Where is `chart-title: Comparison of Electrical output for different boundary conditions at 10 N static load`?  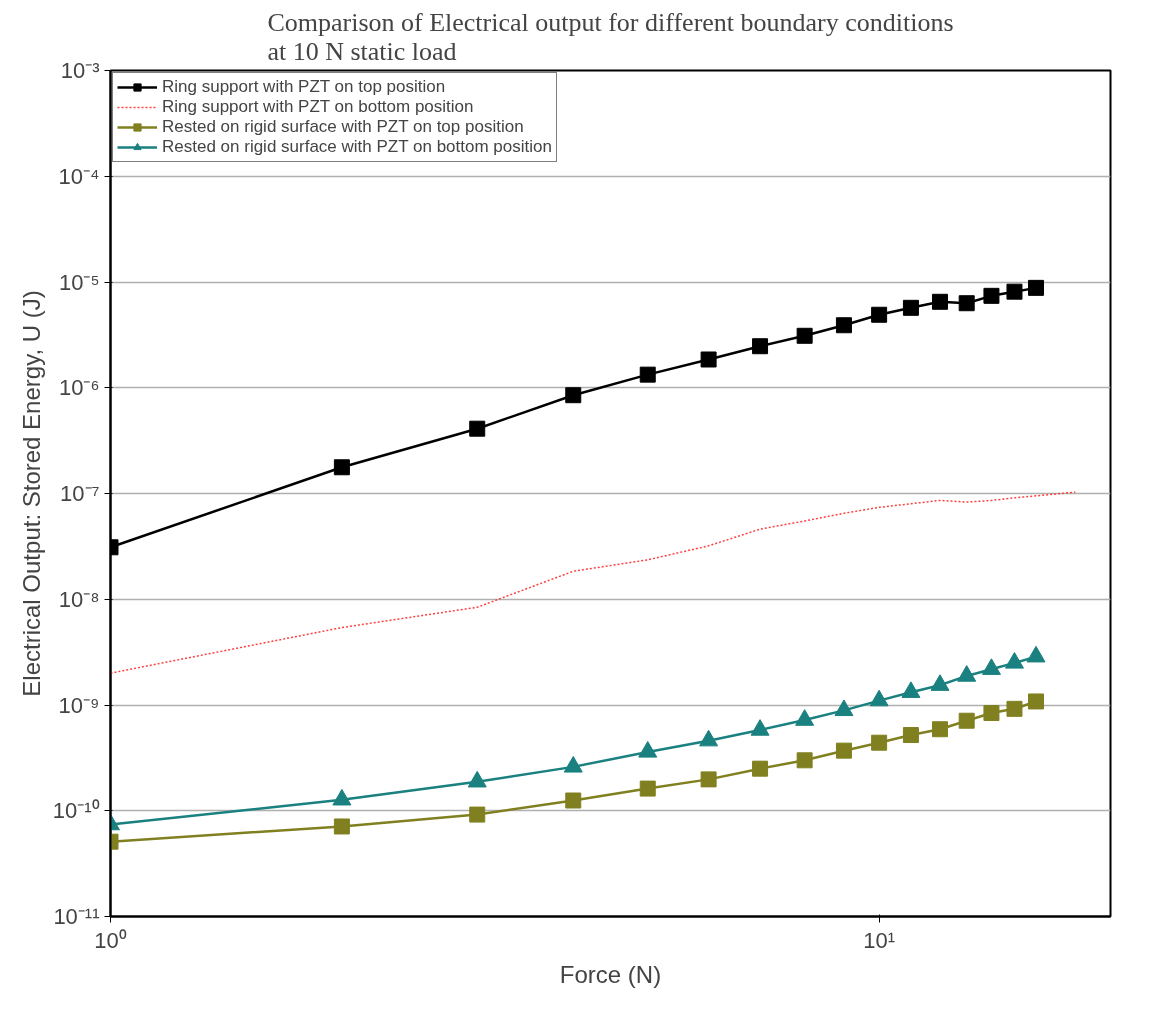 chart-title: Comparison of Electrical output for different boundary conditions at 10 N static load is located at coordinates (610, 36).